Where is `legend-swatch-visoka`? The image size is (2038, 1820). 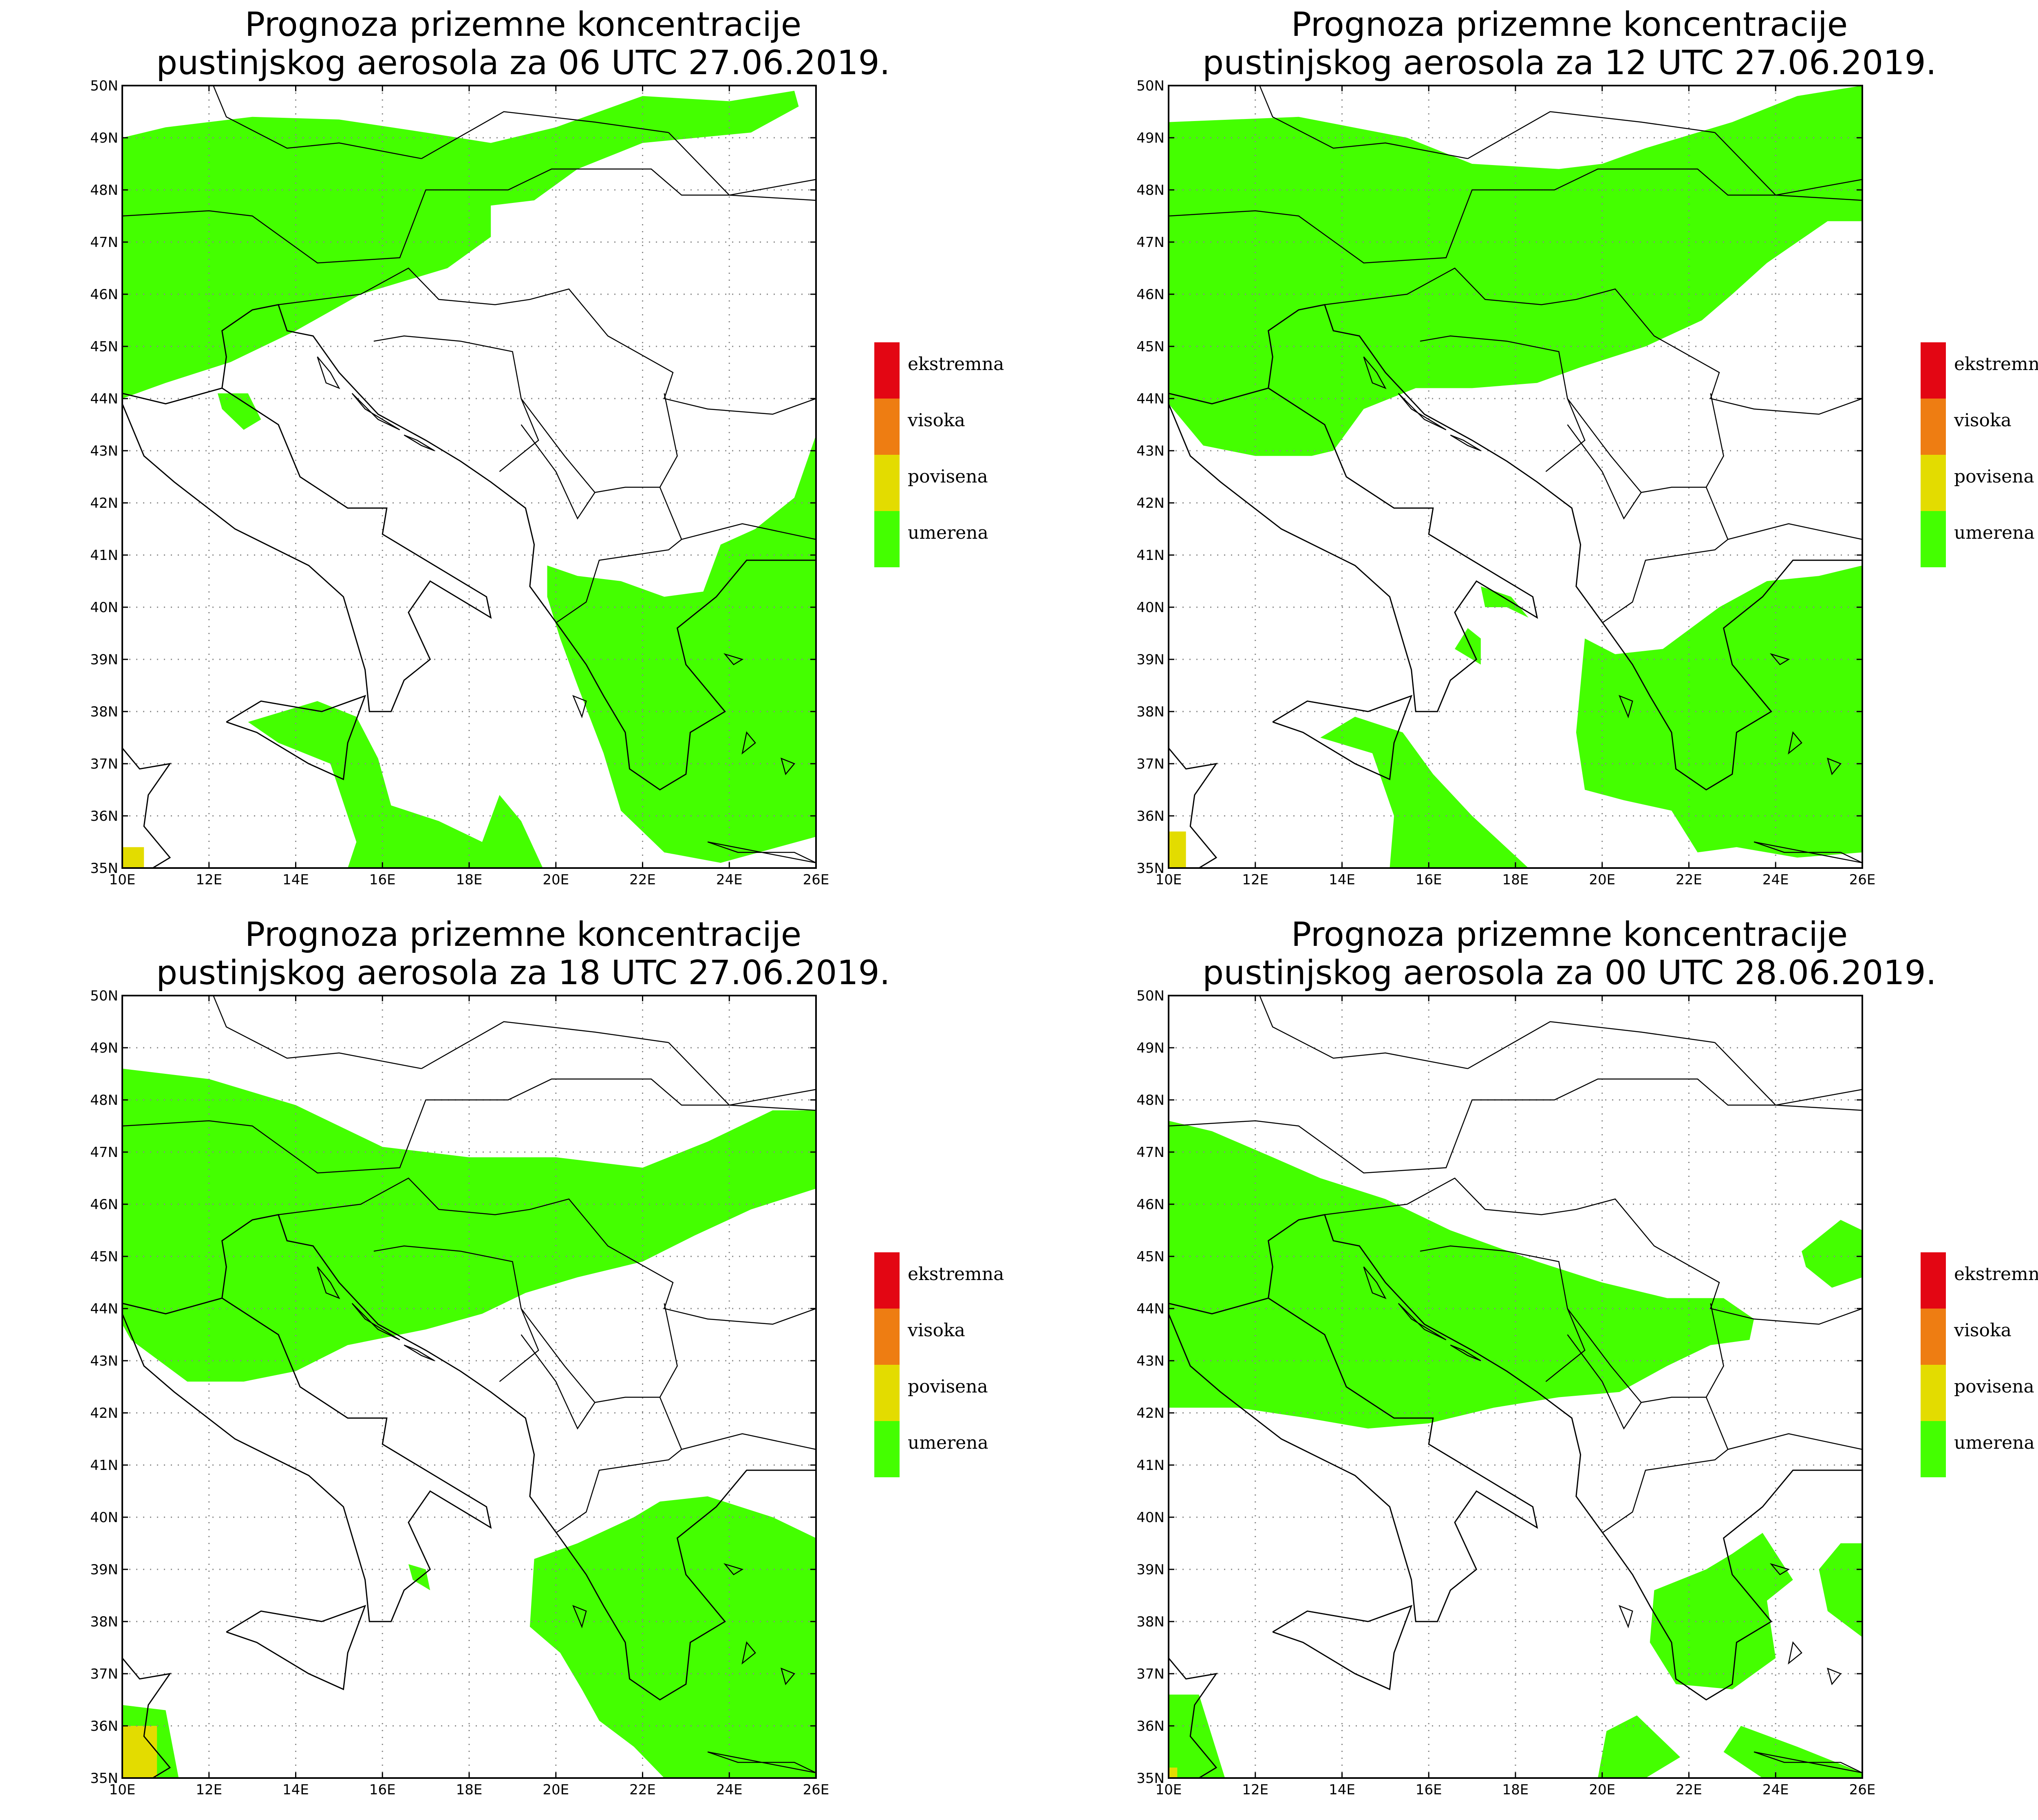
legend-swatch-visoka is located at coordinates (887, 427).